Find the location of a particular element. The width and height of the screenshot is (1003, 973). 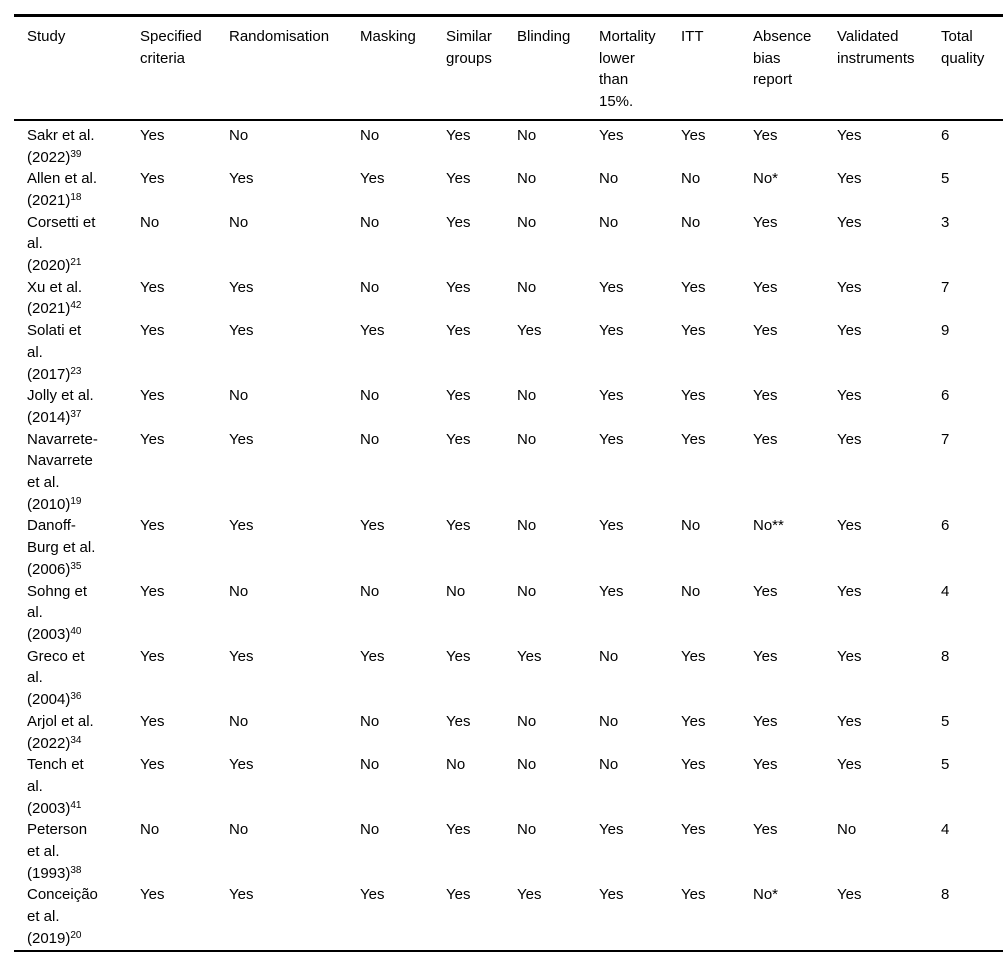

total-quality-cell: 4 is located at coordinates (945, 591).